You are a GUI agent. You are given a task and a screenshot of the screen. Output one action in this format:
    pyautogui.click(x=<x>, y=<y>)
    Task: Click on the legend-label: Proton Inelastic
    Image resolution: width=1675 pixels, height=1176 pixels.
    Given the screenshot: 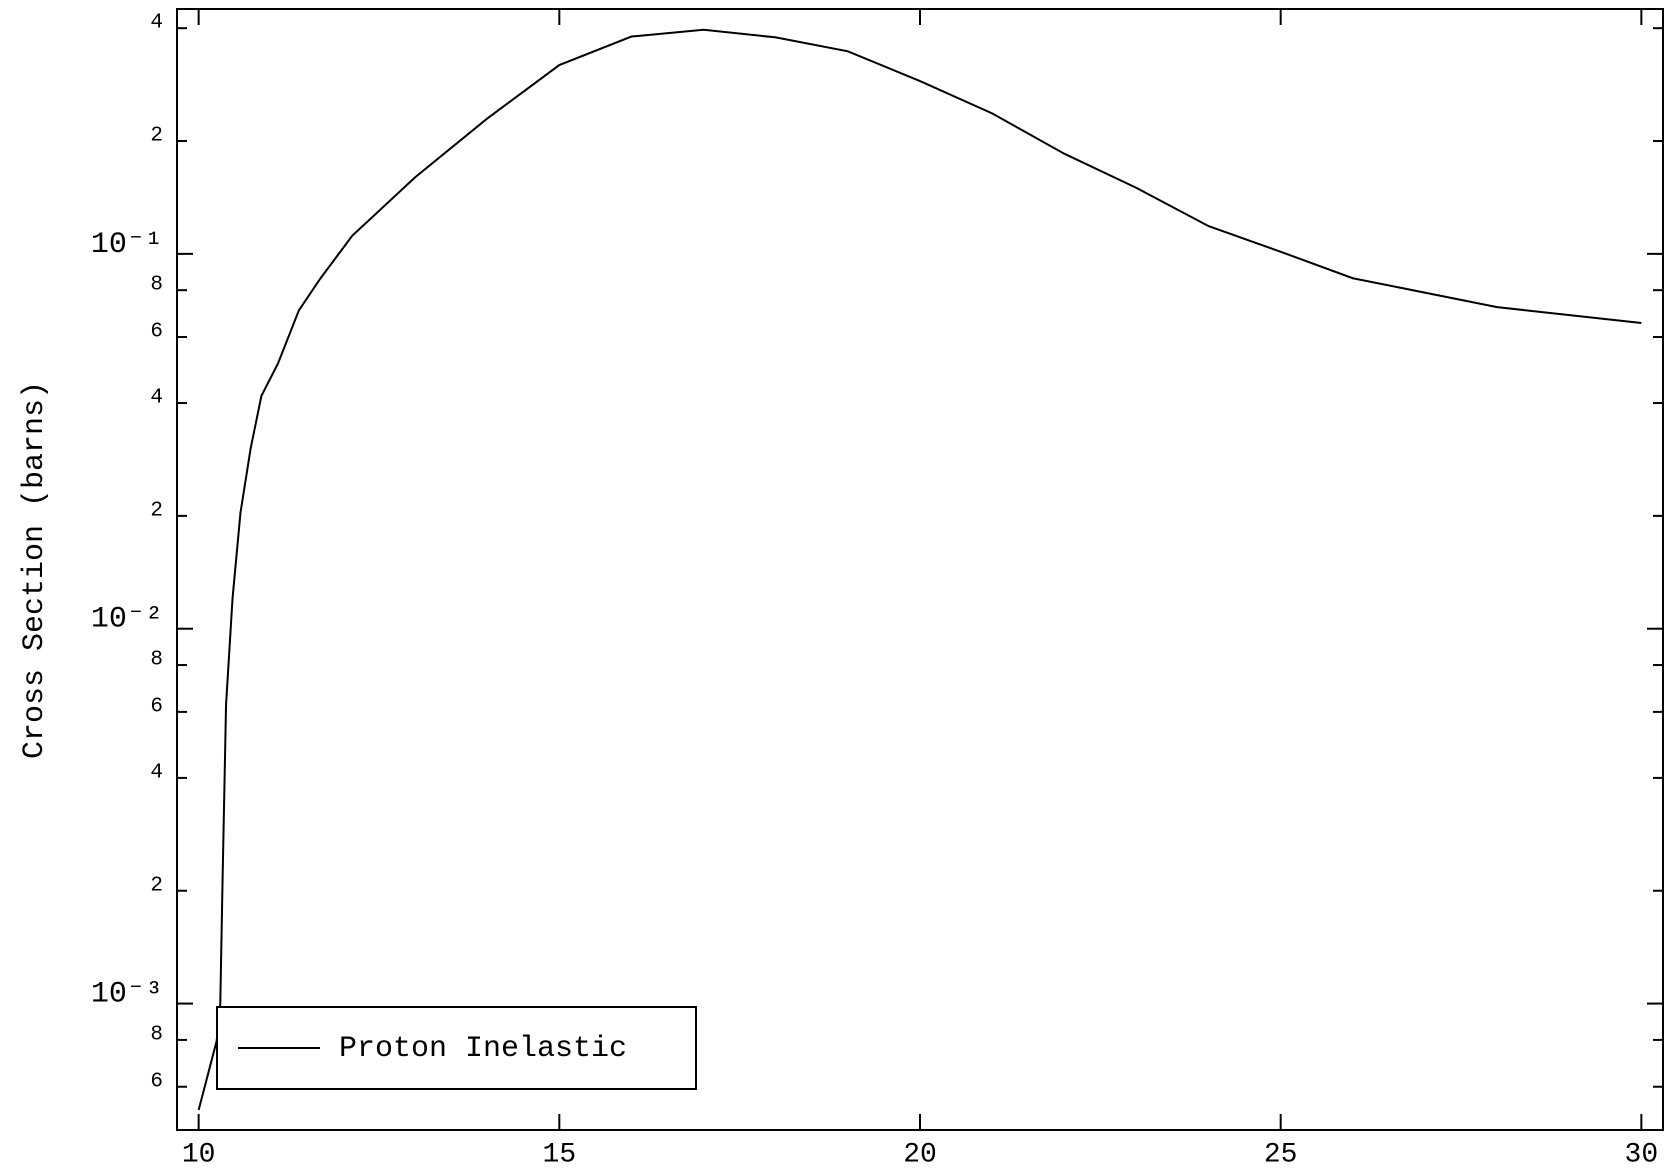 What is the action you would take?
    pyautogui.click(x=483, y=1049)
    